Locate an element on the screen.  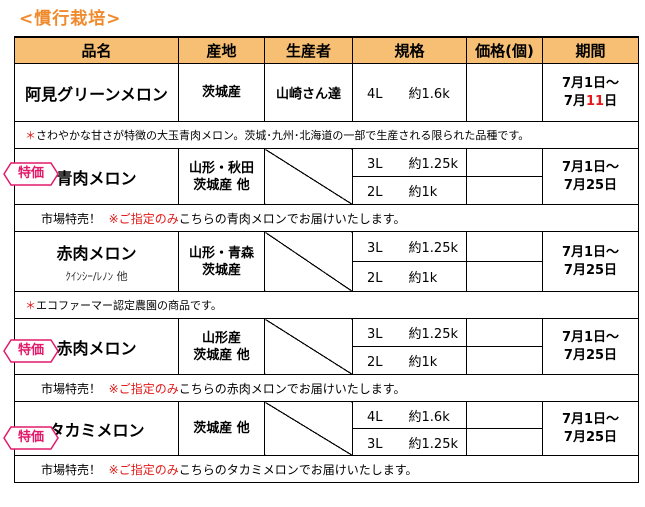
product-origin: 山形産 茨城産 他 is located at coordinates (221, 346).